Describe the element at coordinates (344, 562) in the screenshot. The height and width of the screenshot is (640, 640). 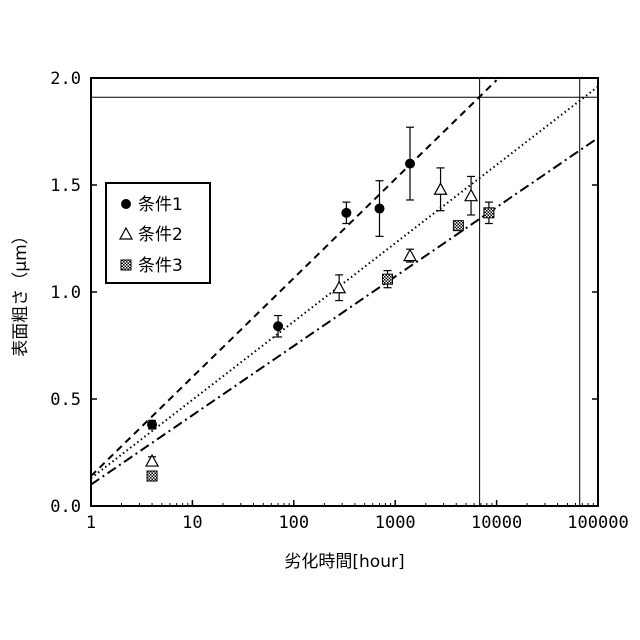
I see `x-axis-label: 劣化時間[hour]` at that location.